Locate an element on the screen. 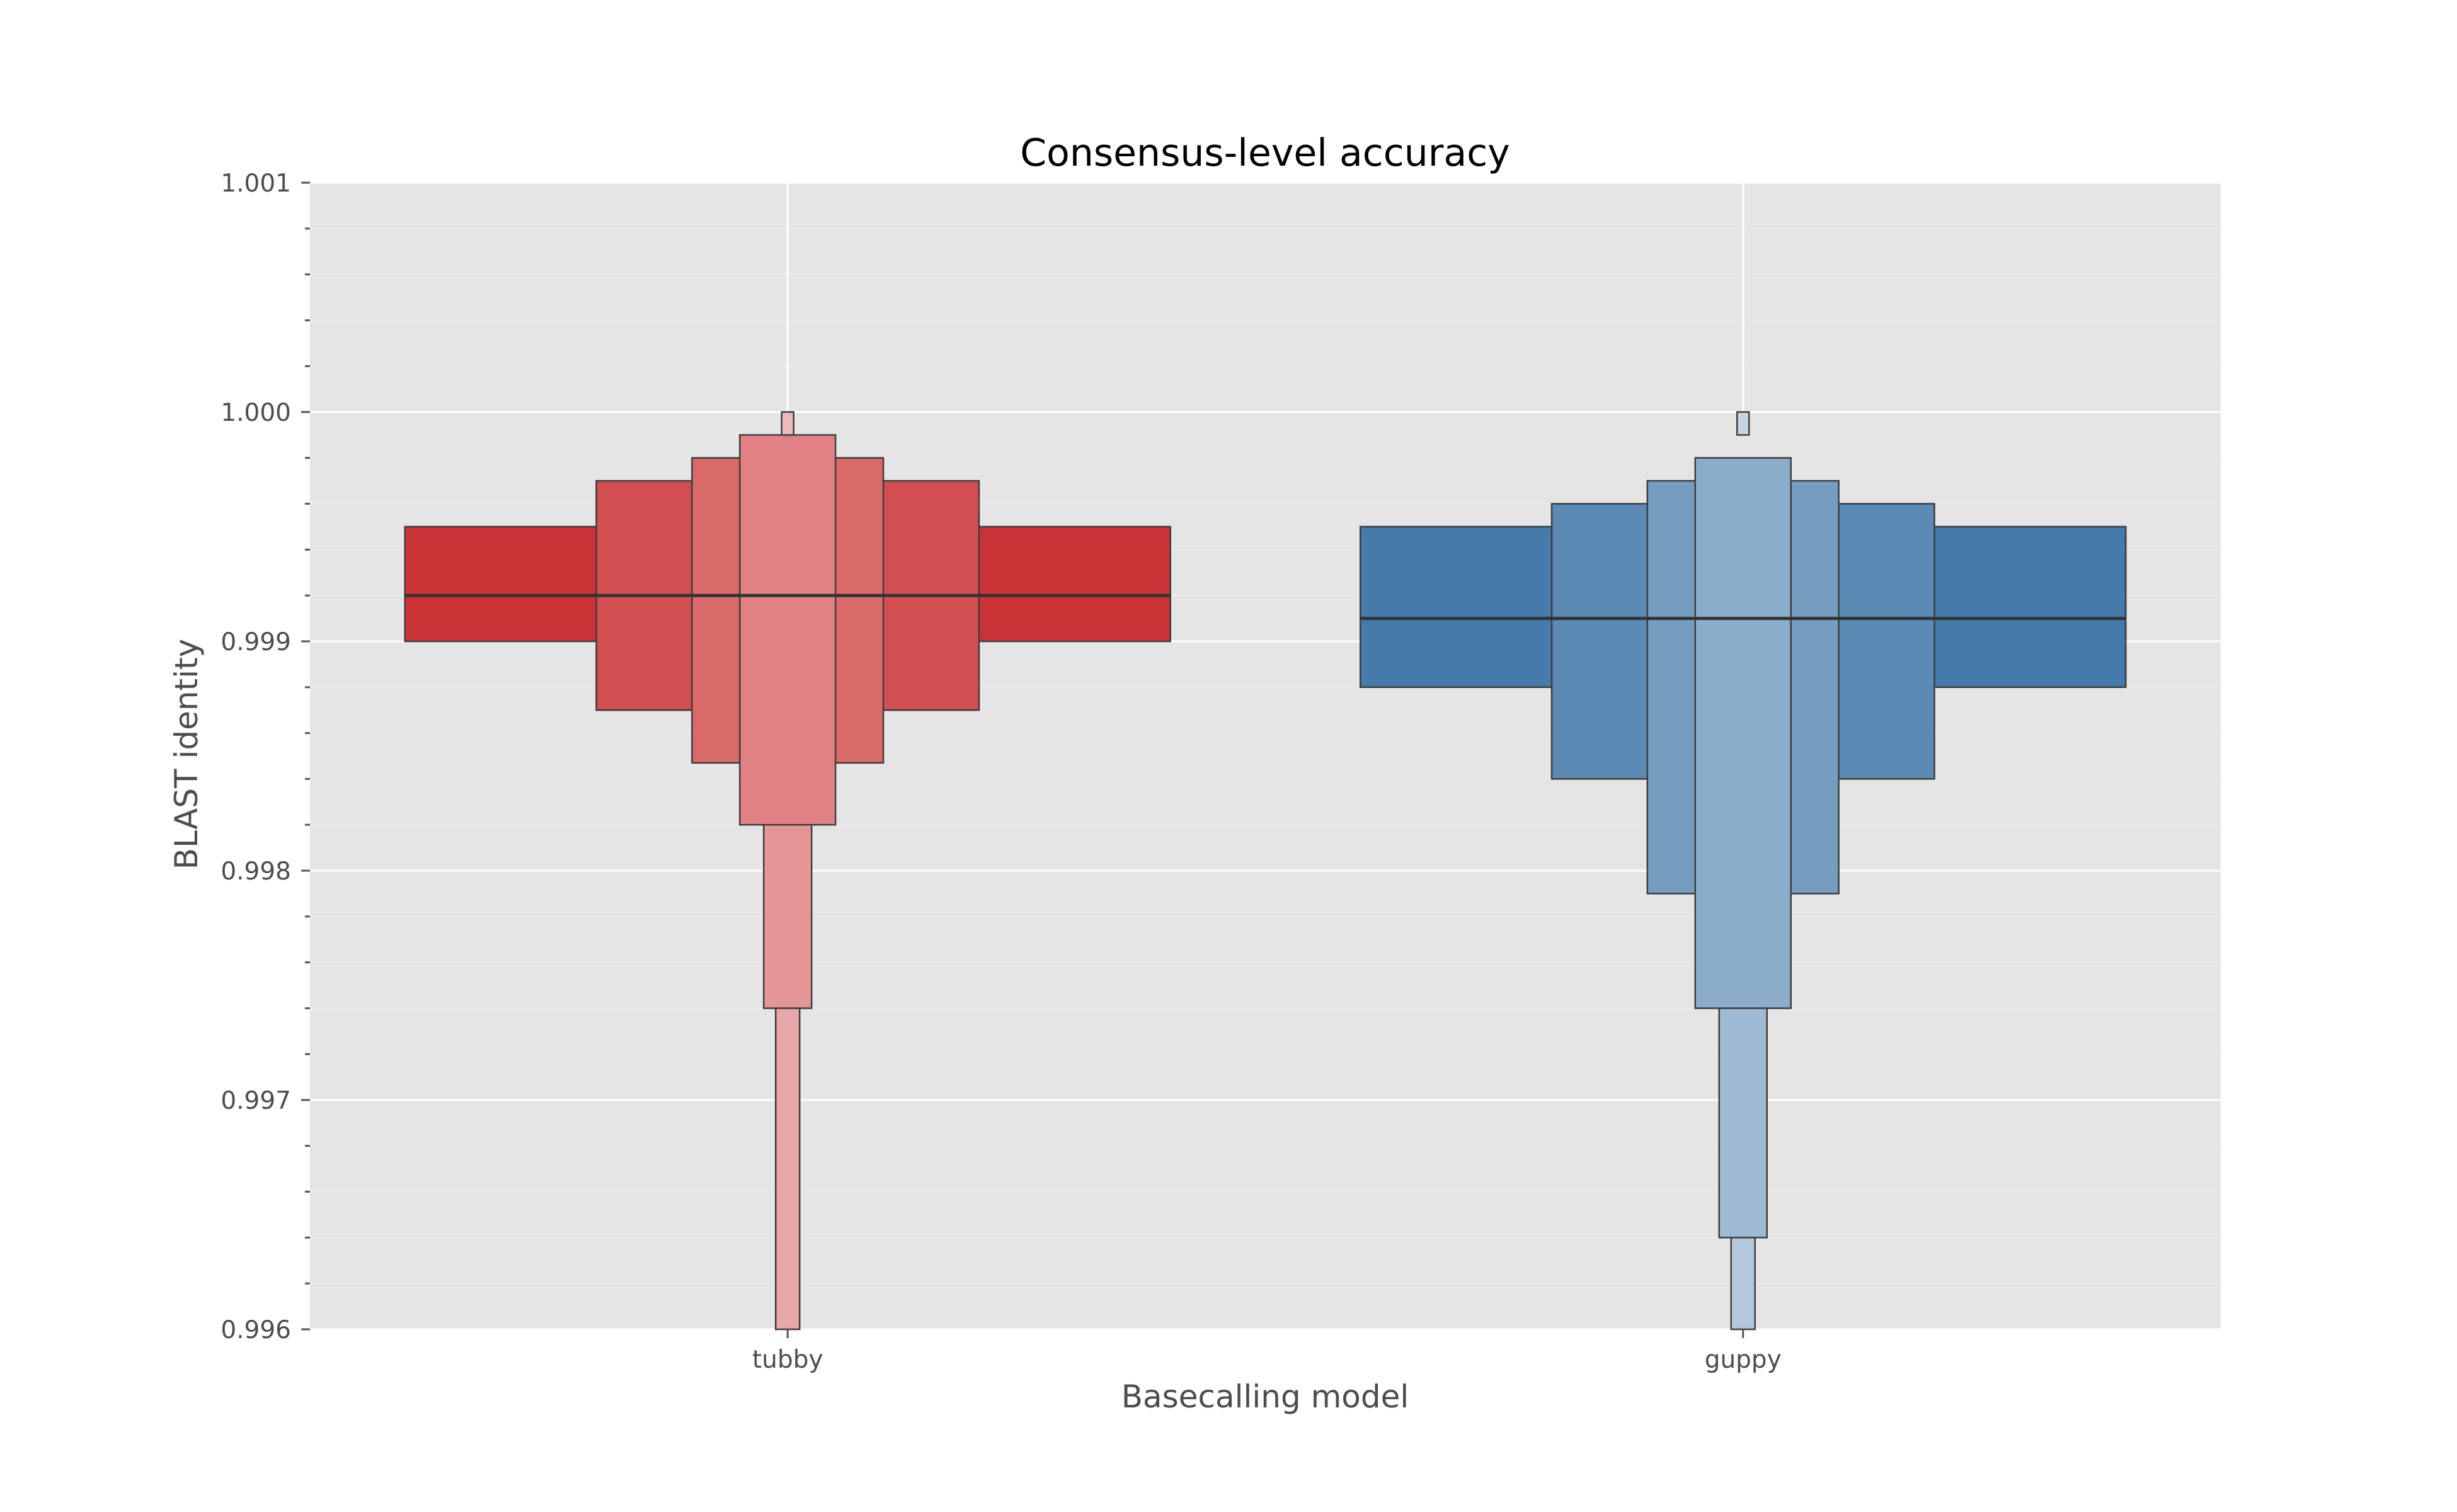 The image size is (2457, 1512). y-axis: 0.996 0.997 0.998 0.999 1.000 1.001 is located at coordinates (265, 756).